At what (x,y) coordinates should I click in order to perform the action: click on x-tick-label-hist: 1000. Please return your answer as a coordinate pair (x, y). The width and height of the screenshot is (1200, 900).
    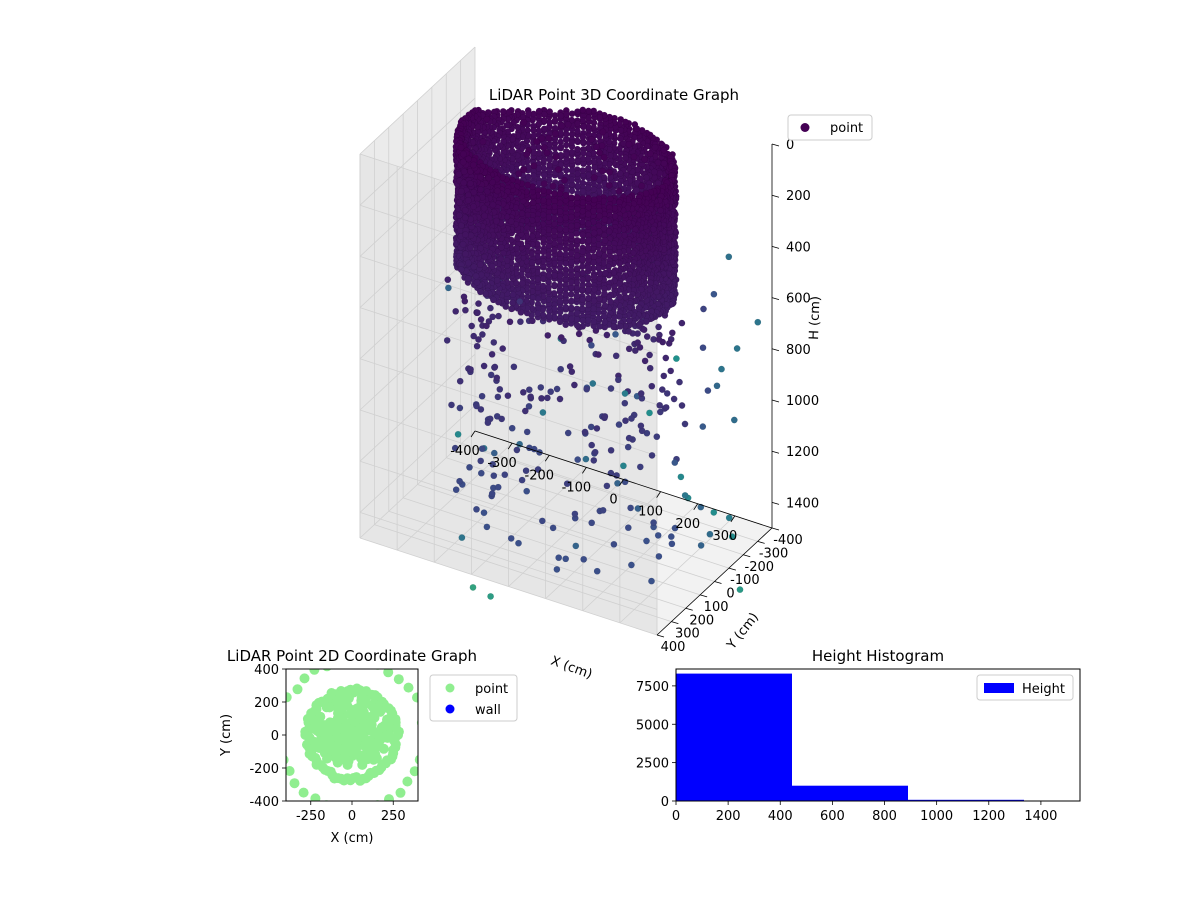
    Looking at the image, I should click on (936, 816).